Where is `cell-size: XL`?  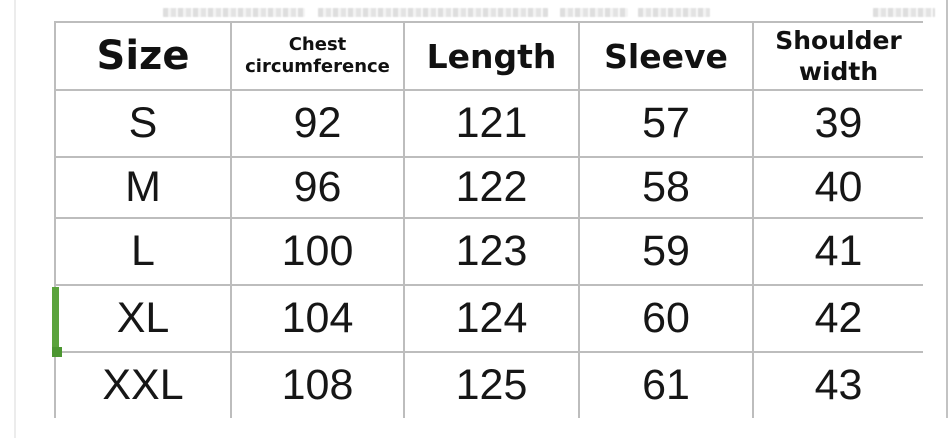 cell-size: XL is located at coordinates (143, 319).